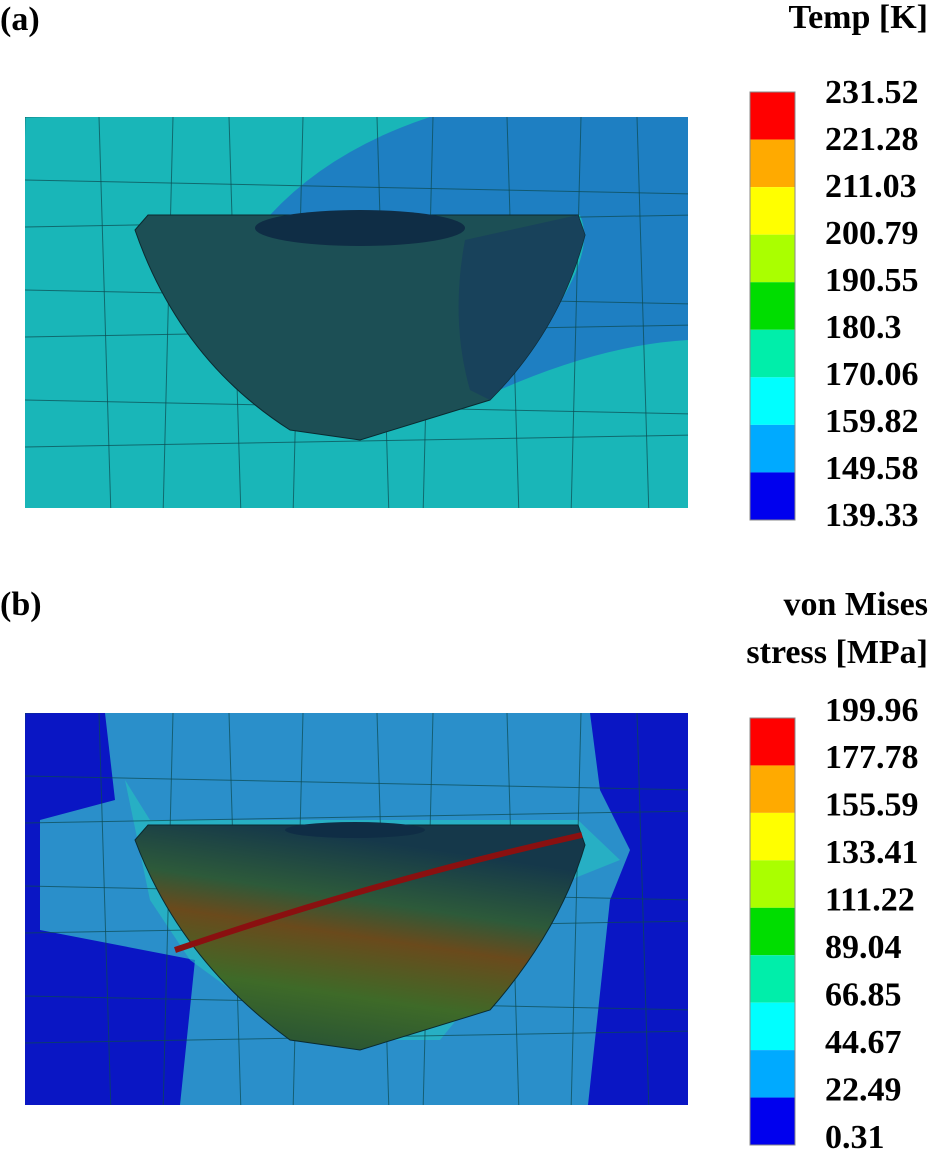 The width and height of the screenshot is (935, 1160). What do you see at coordinates (872, 92) in the screenshot?
I see `colorbar-tick-label: 231.52` at bounding box center [872, 92].